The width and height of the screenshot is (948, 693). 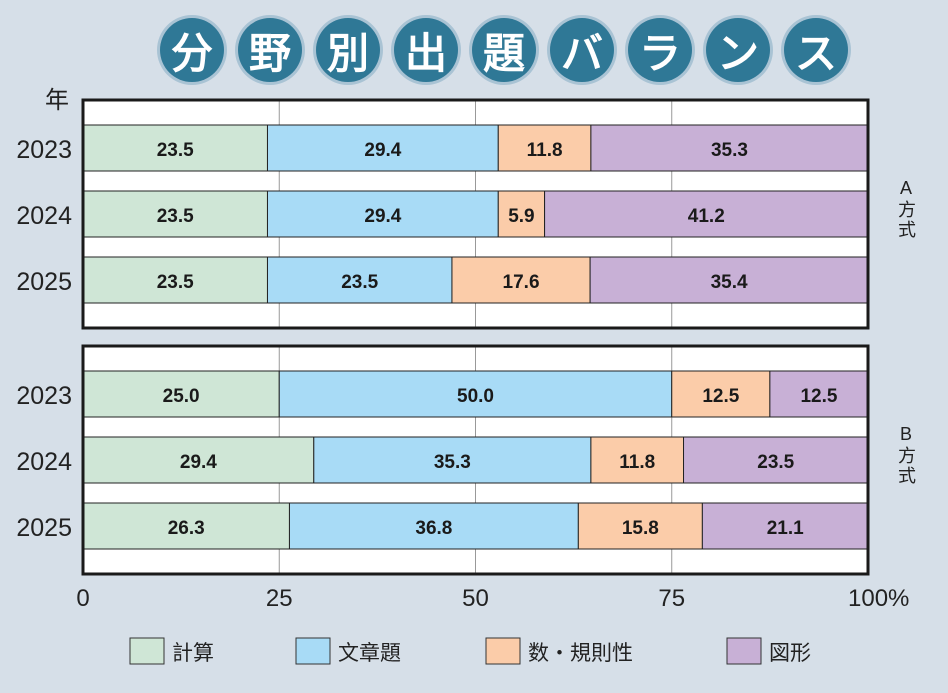 I want to click on title-char: 野, so click(x=270, y=50).